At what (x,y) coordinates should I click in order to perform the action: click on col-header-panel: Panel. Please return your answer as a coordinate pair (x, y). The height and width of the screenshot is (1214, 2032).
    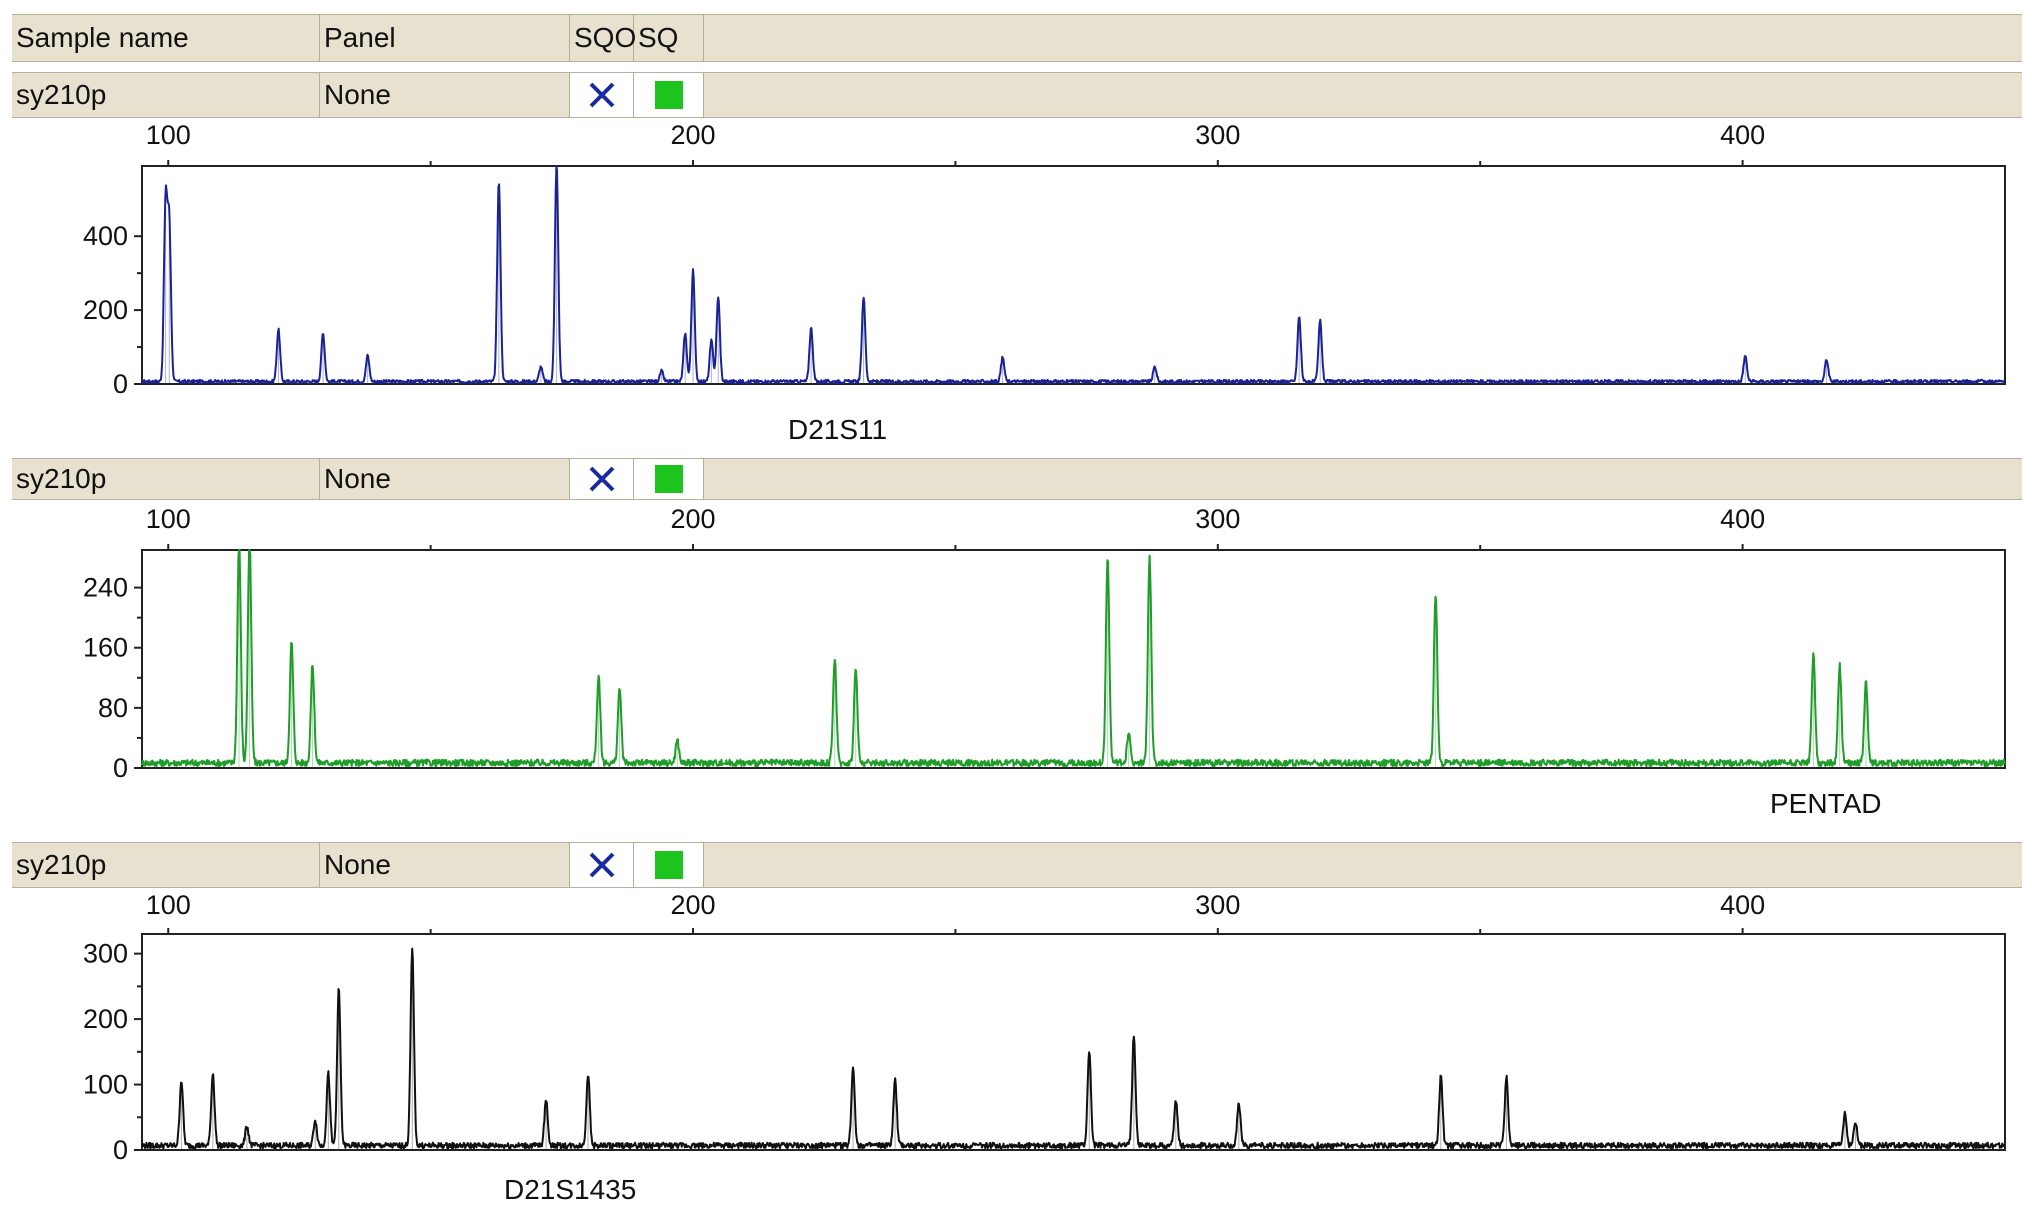
    Looking at the image, I should click on (445, 38).